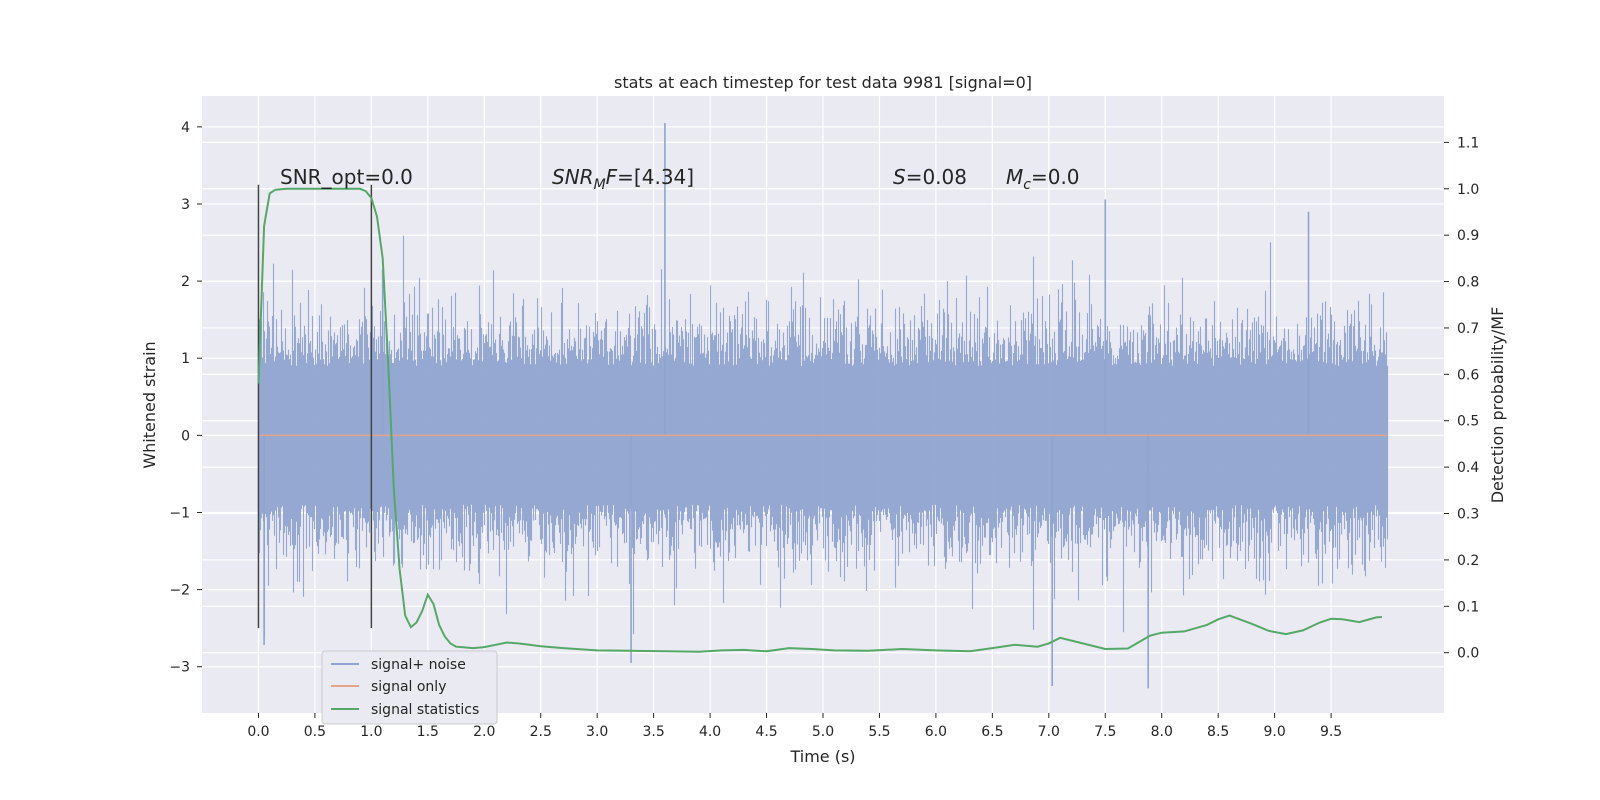  Describe the element at coordinates (149, 404) in the screenshot. I see `y-axis-label: Whitened strain` at that location.